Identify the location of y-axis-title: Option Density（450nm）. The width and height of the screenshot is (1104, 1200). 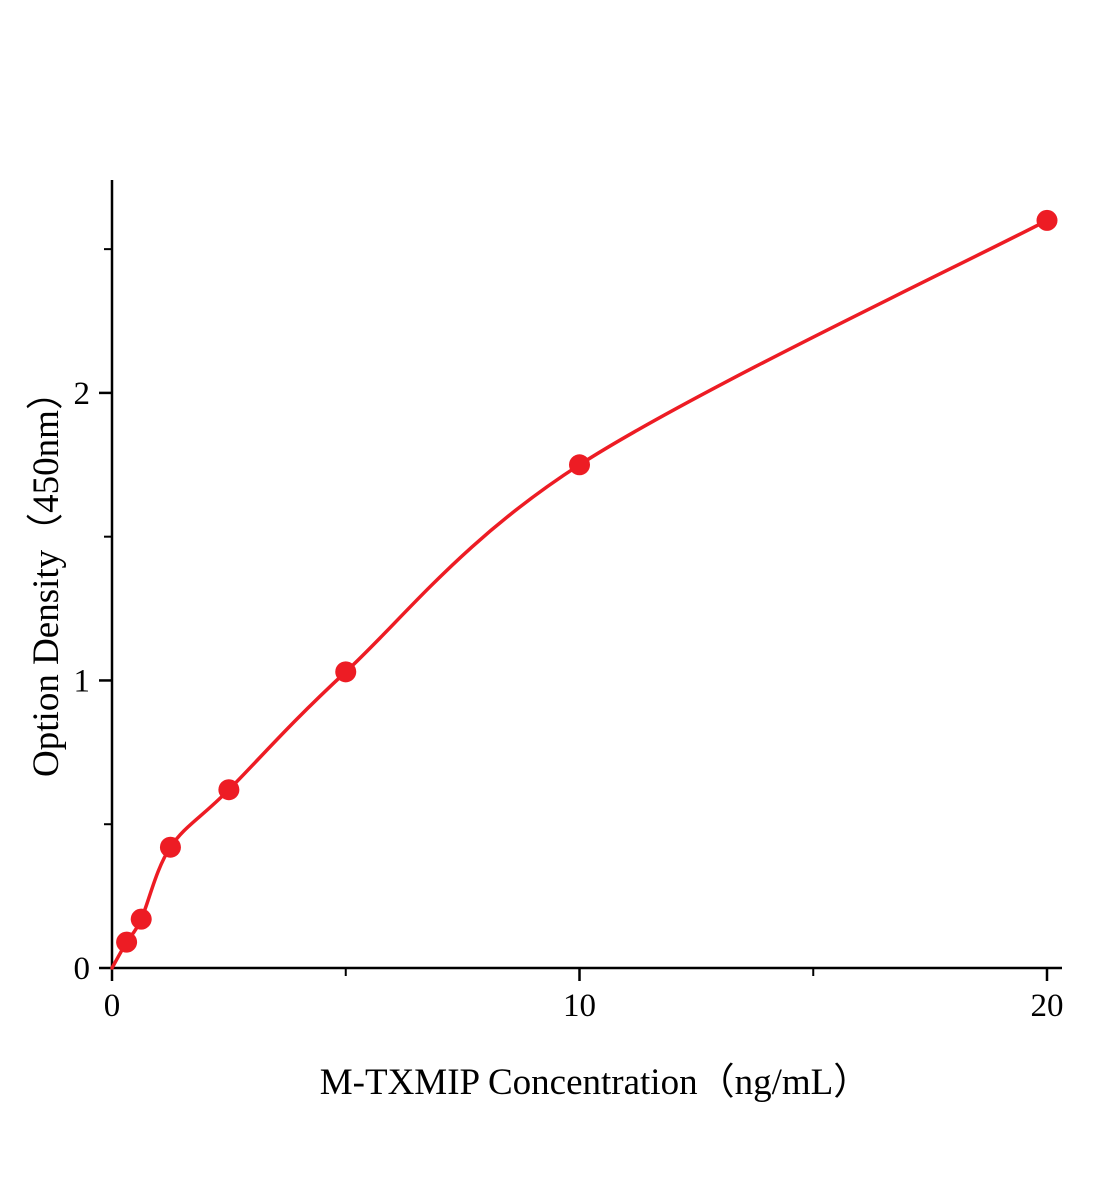
(46, 575).